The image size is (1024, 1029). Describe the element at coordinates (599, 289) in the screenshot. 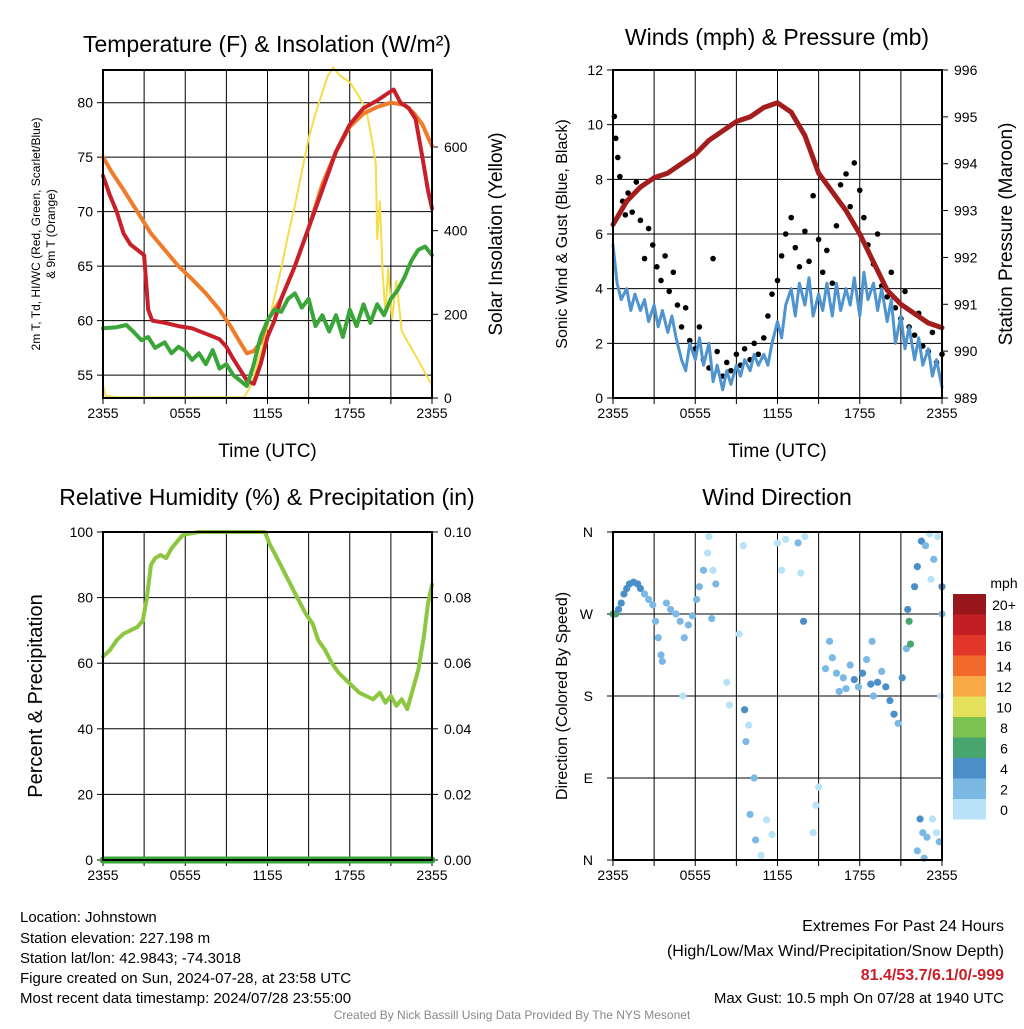

I see `y-tick-label: 4` at that location.